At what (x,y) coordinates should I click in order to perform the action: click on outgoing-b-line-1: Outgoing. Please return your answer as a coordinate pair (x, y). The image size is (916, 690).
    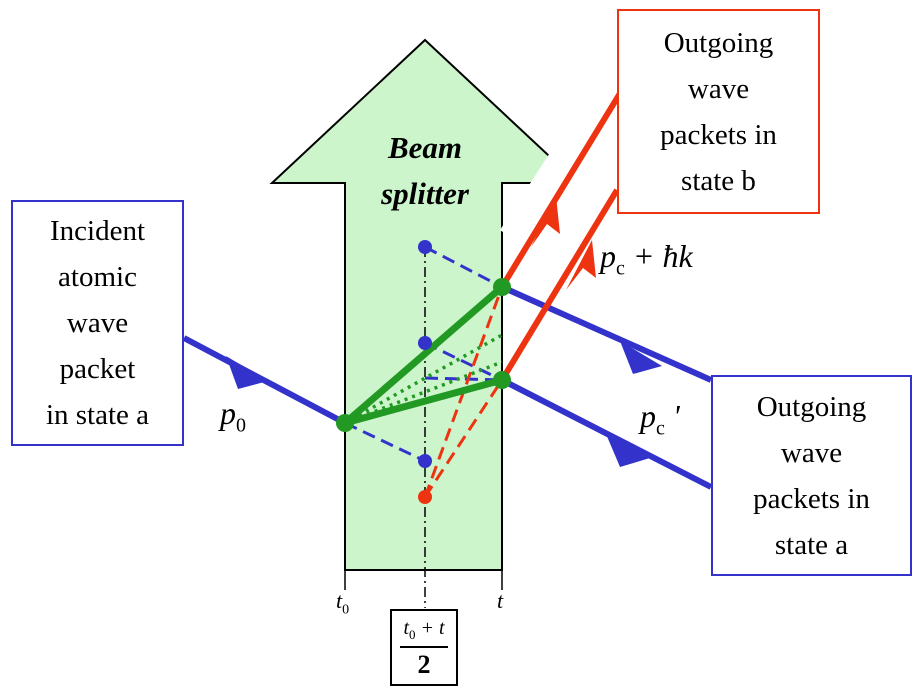
    Looking at the image, I should click on (718, 42).